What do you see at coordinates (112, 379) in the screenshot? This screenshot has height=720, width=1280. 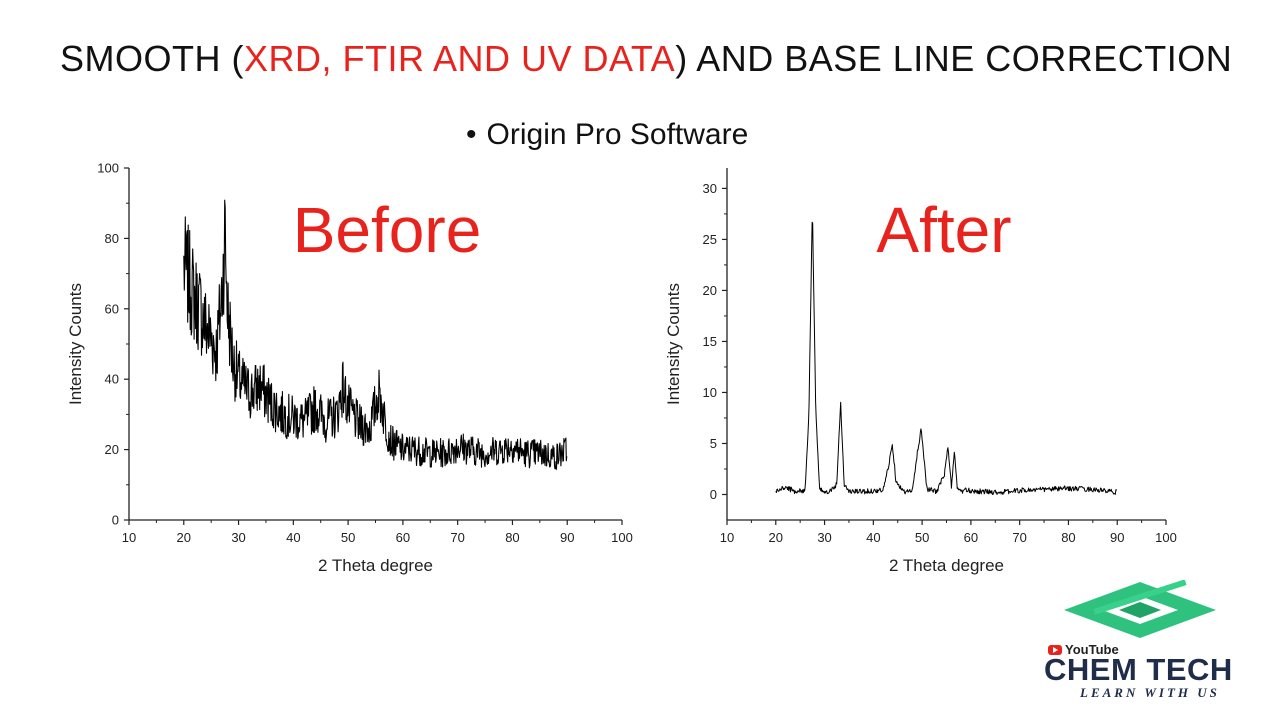 I see `y-tick-label: 40` at bounding box center [112, 379].